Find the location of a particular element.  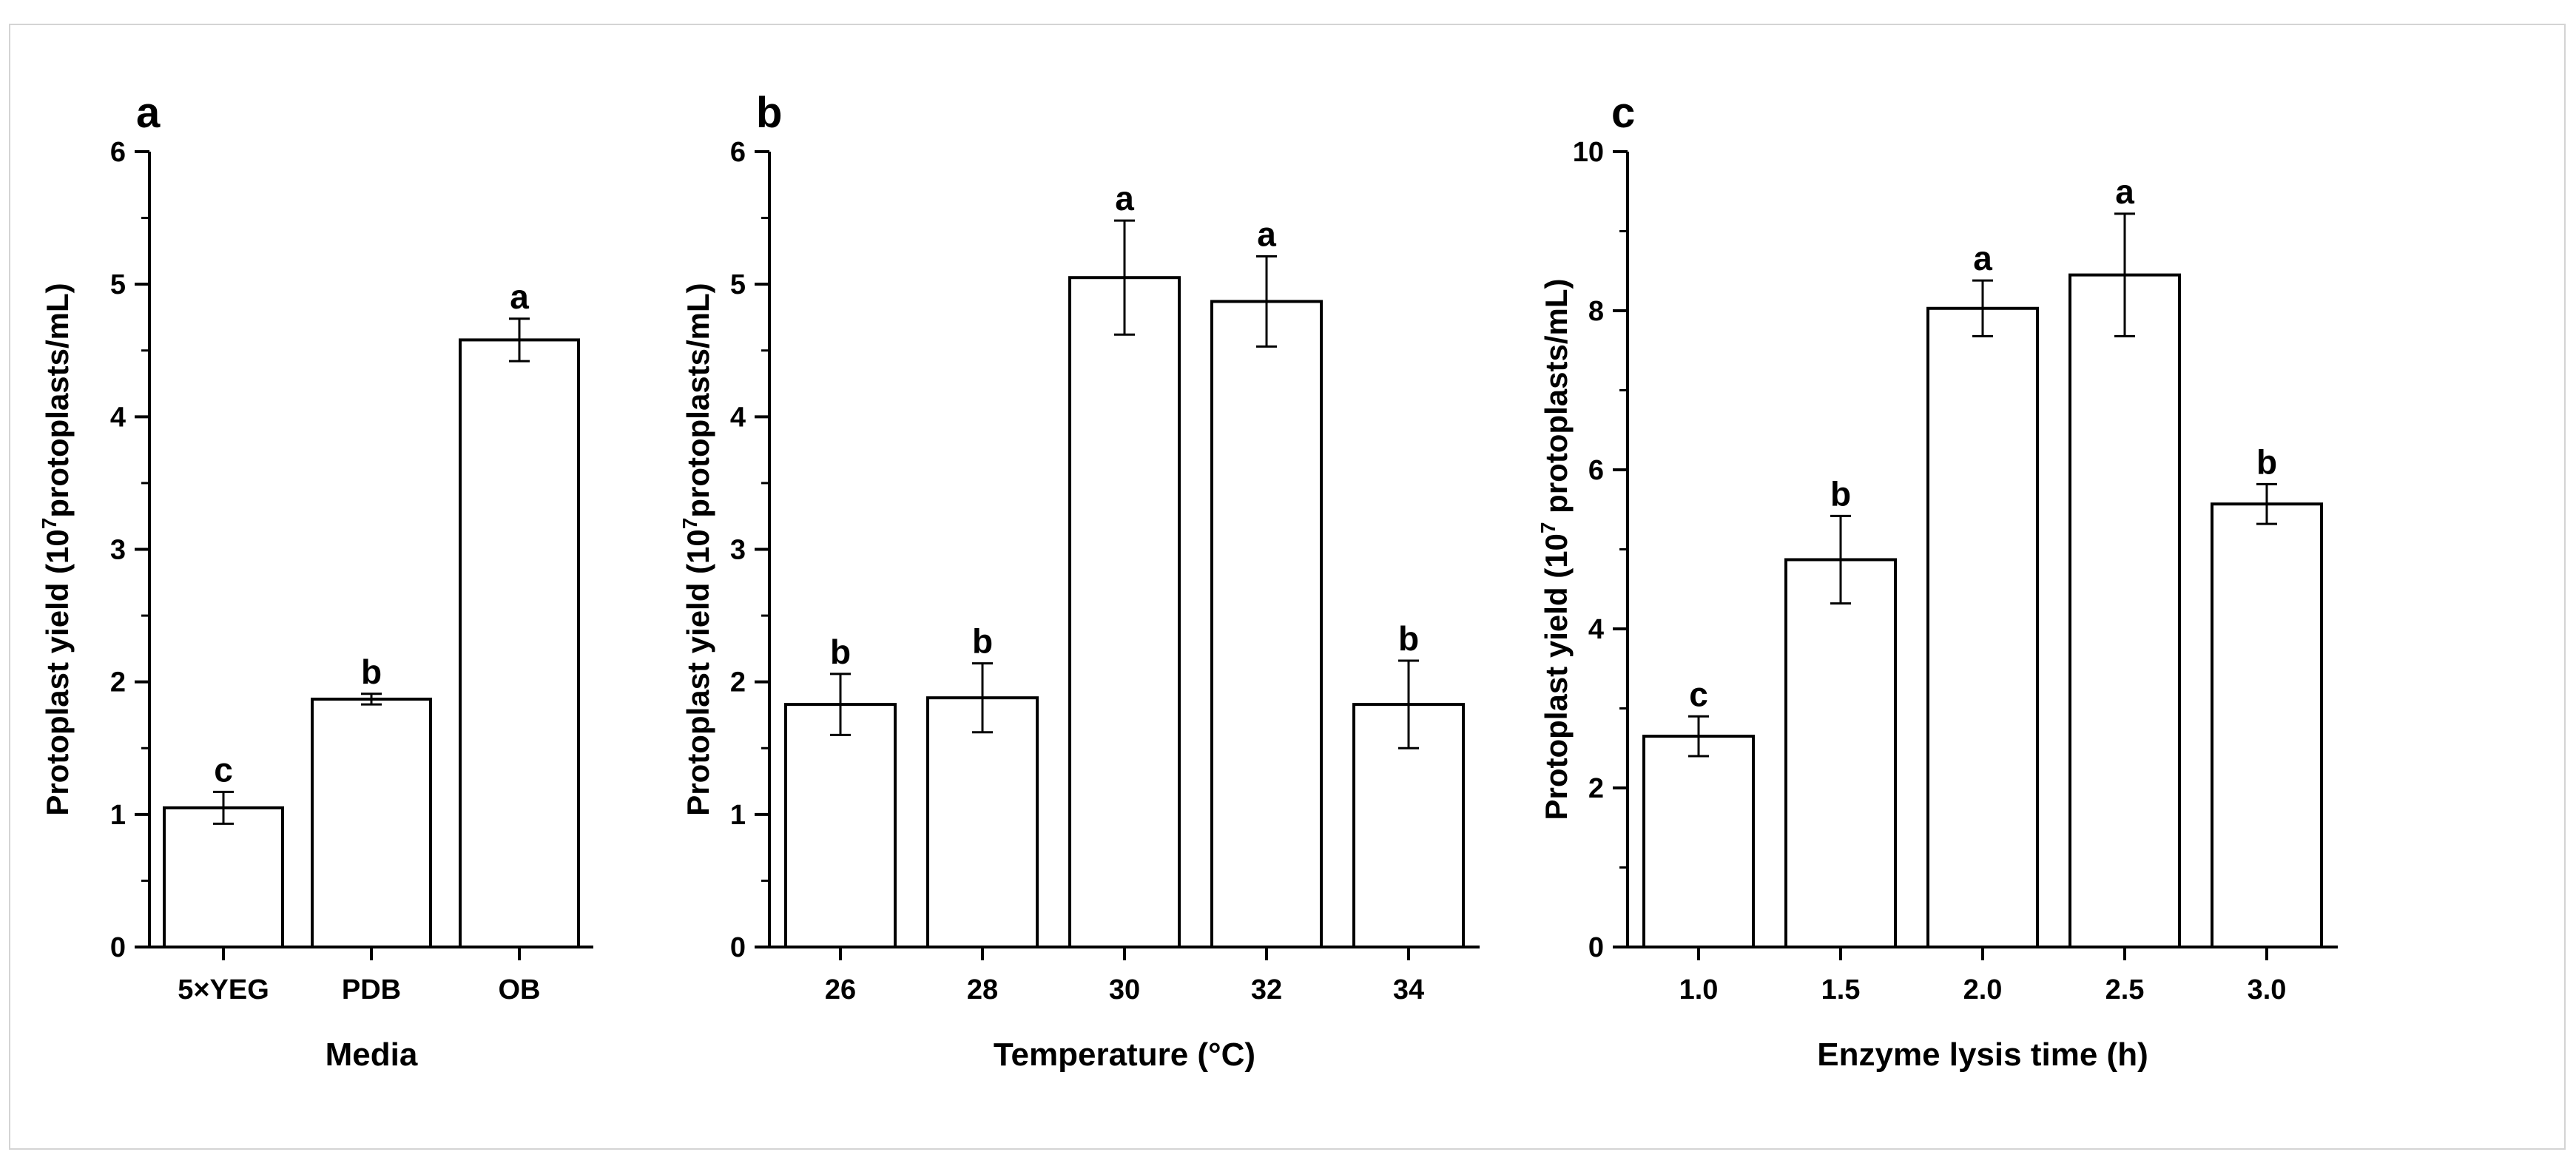

y-tick-label: 10 is located at coordinates (1588, 152).